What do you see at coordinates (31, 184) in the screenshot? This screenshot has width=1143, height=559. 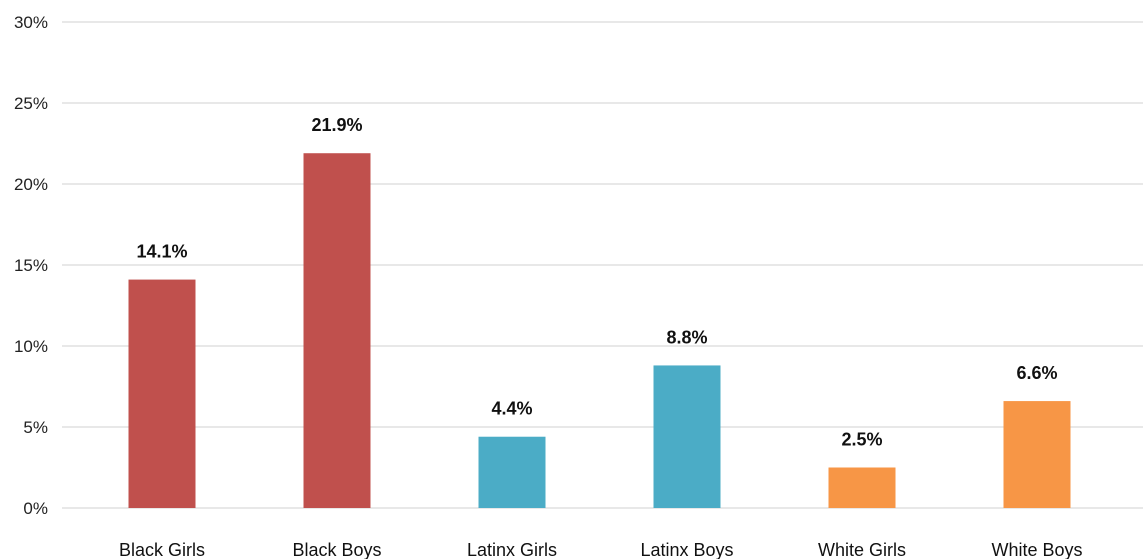 I see `y-tick-label: 20%` at bounding box center [31, 184].